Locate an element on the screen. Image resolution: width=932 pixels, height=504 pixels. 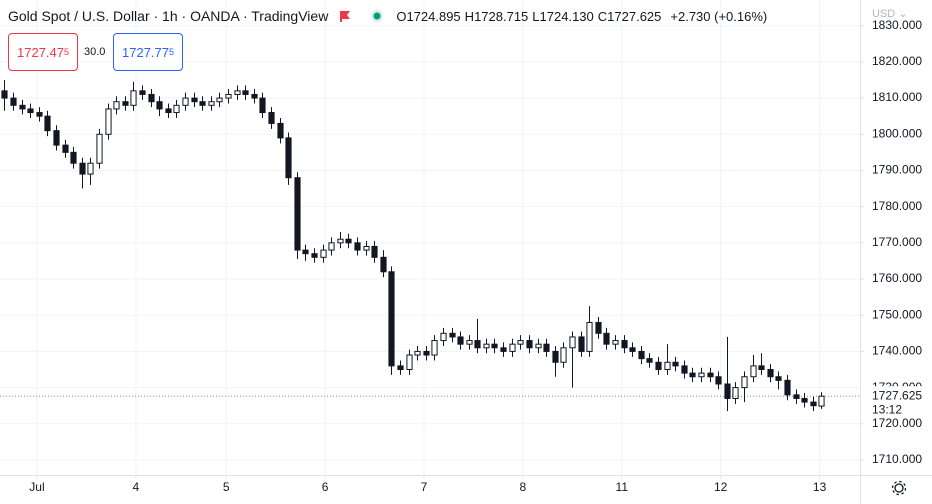
ohlc-value: 1728.715 is located at coordinates (501, 16).